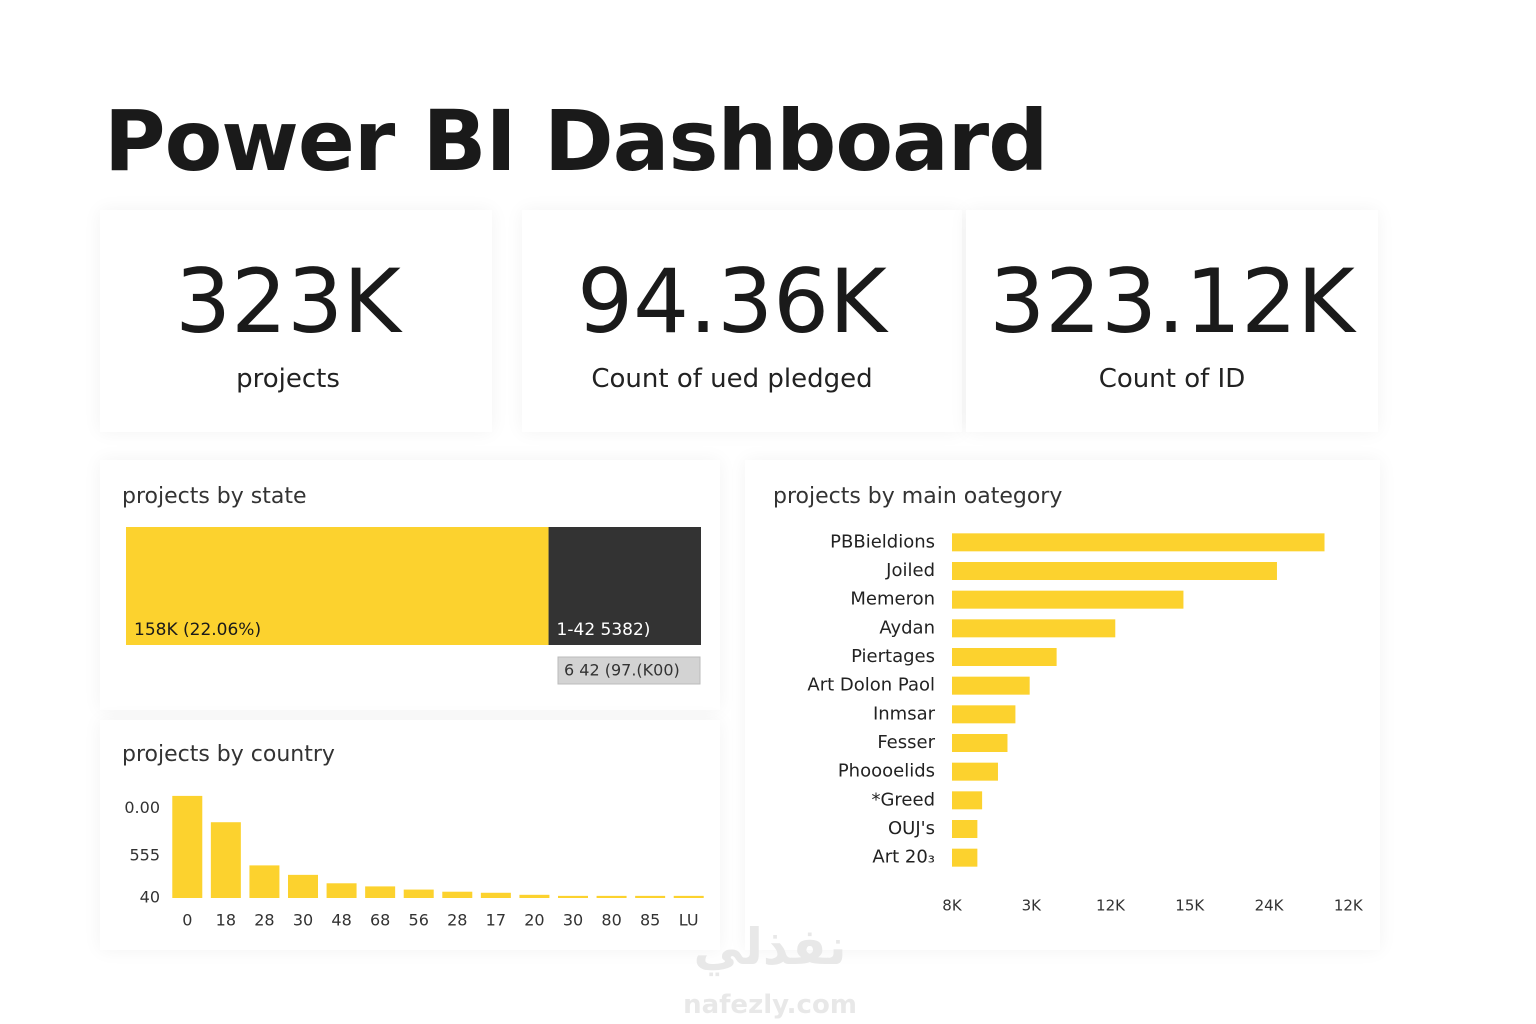 The height and width of the screenshot is (1024, 1536). What do you see at coordinates (144, 854) in the screenshot?
I see `y-tick-label: 555` at bounding box center [144, 854].